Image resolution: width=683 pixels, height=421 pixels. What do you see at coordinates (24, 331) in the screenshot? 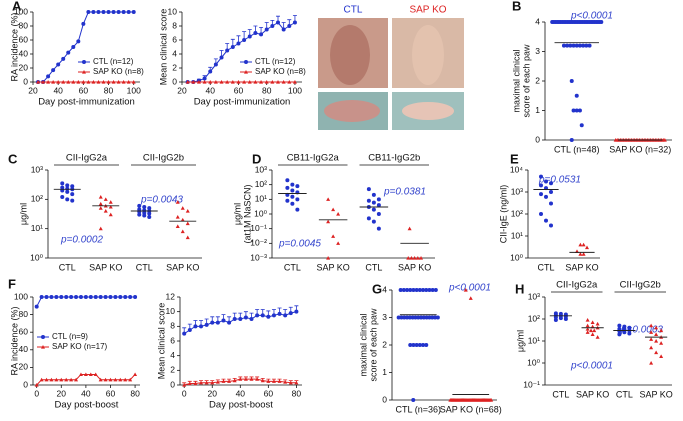
I see `y-tick-label: 60` at bounding box center [24, 331].